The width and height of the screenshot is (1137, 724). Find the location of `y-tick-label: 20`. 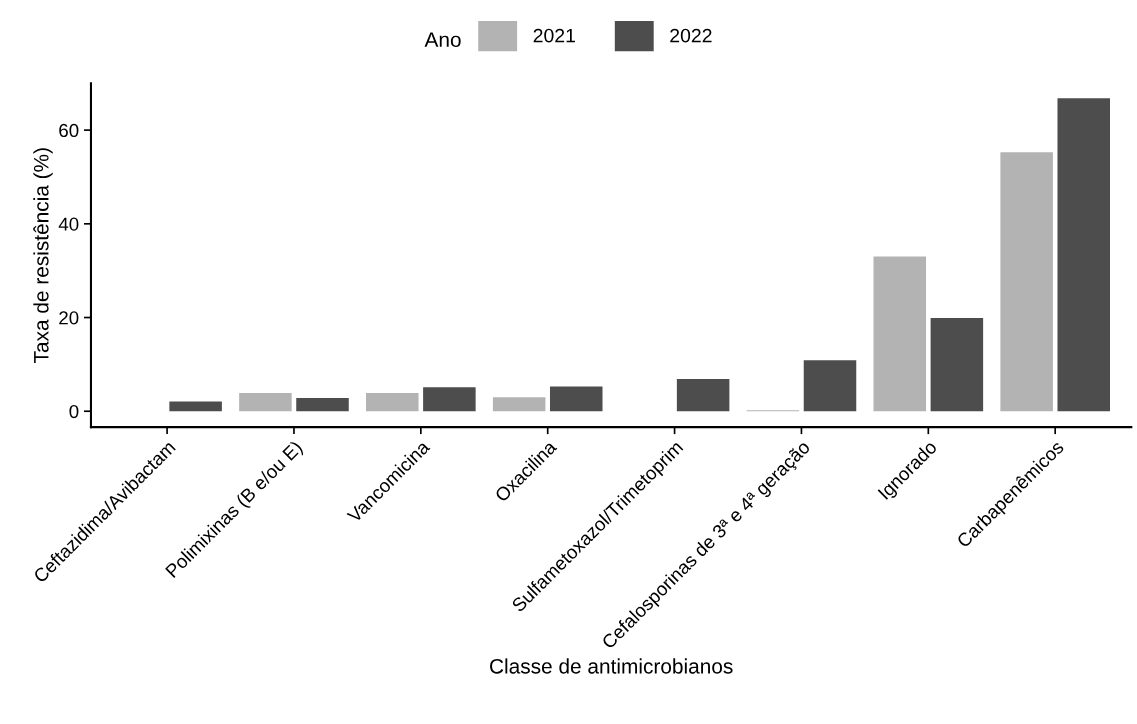

y-tick-label: 20 is located at coordinates (69, 318).